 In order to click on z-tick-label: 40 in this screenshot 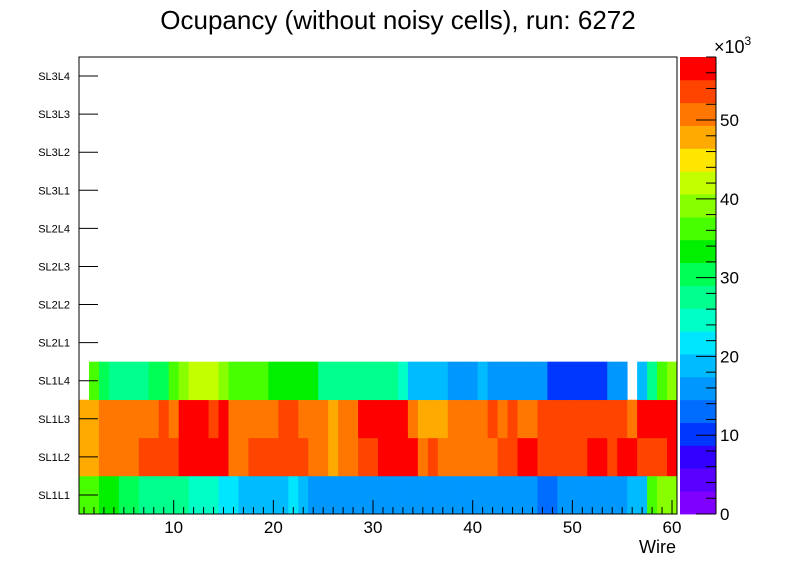, I will do `click(729, 199)`.